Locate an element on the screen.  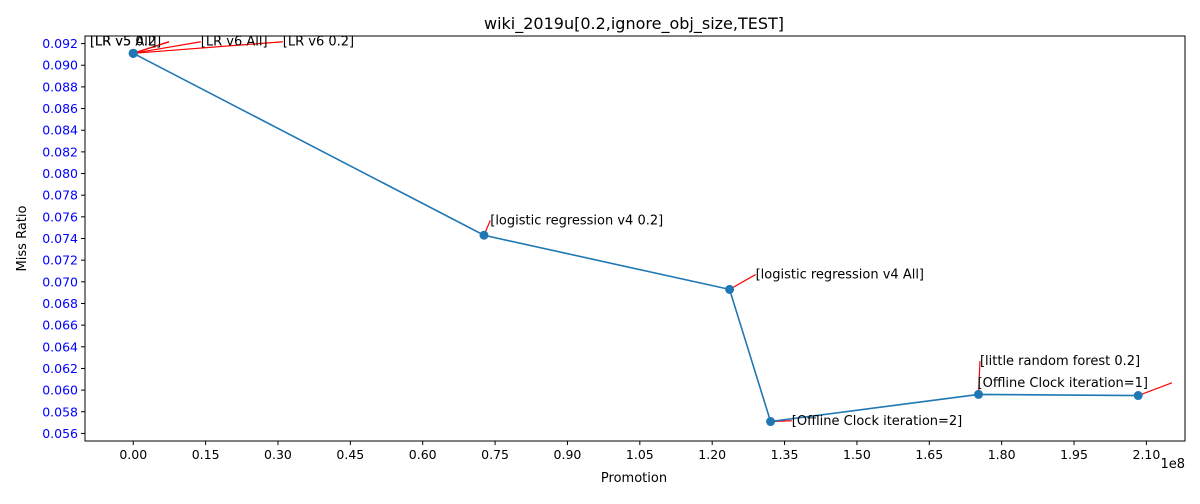
y-tick-label: 0.080 is located at coordinates (60, 173).